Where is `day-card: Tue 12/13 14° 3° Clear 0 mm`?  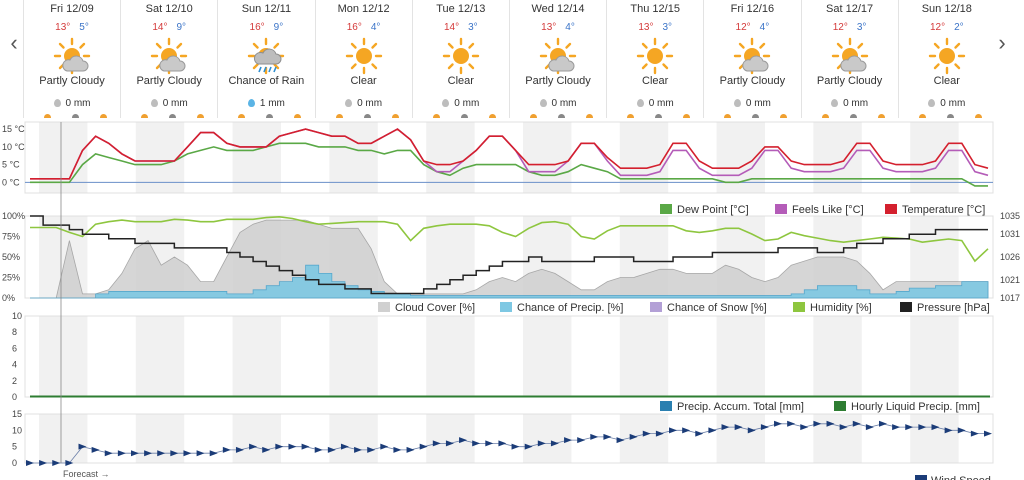 day-card: Tue 12/13 14° 3° Clear 0 mm is located at coordinates (460, 59).